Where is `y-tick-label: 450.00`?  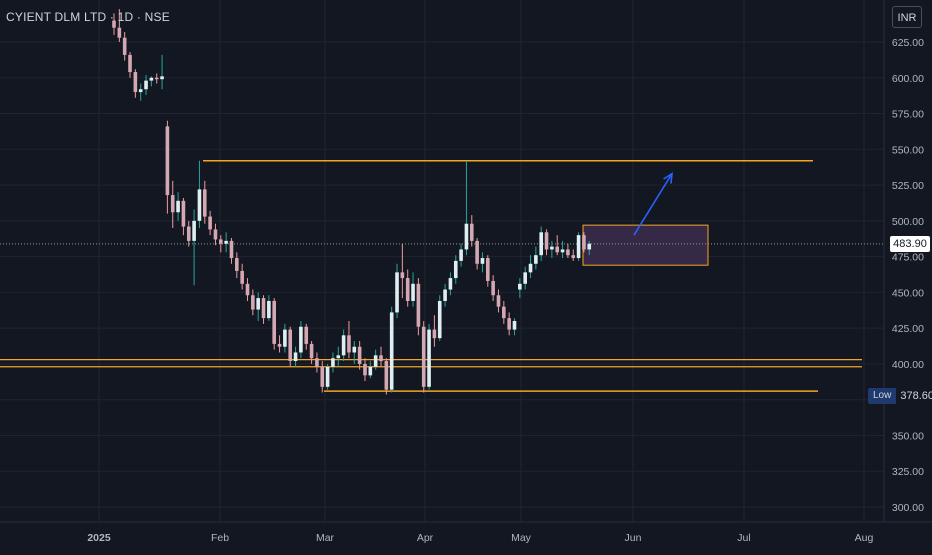
y-tick-label: 450.00 is located at coordinates (908, 293).